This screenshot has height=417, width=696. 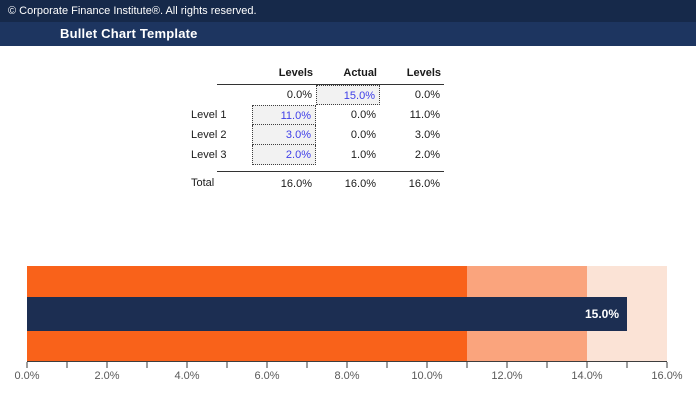 I want to click on axis-tick-label: 12.0%, so click(x=507, y=376).